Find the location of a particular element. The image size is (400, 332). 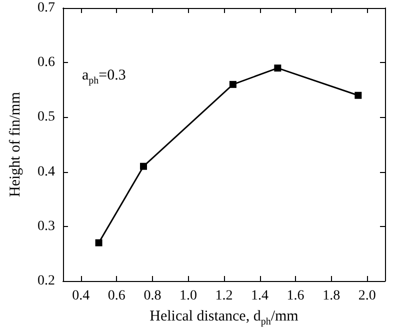

x-tick-label: 1.4 is located at coordinates (260, 296).